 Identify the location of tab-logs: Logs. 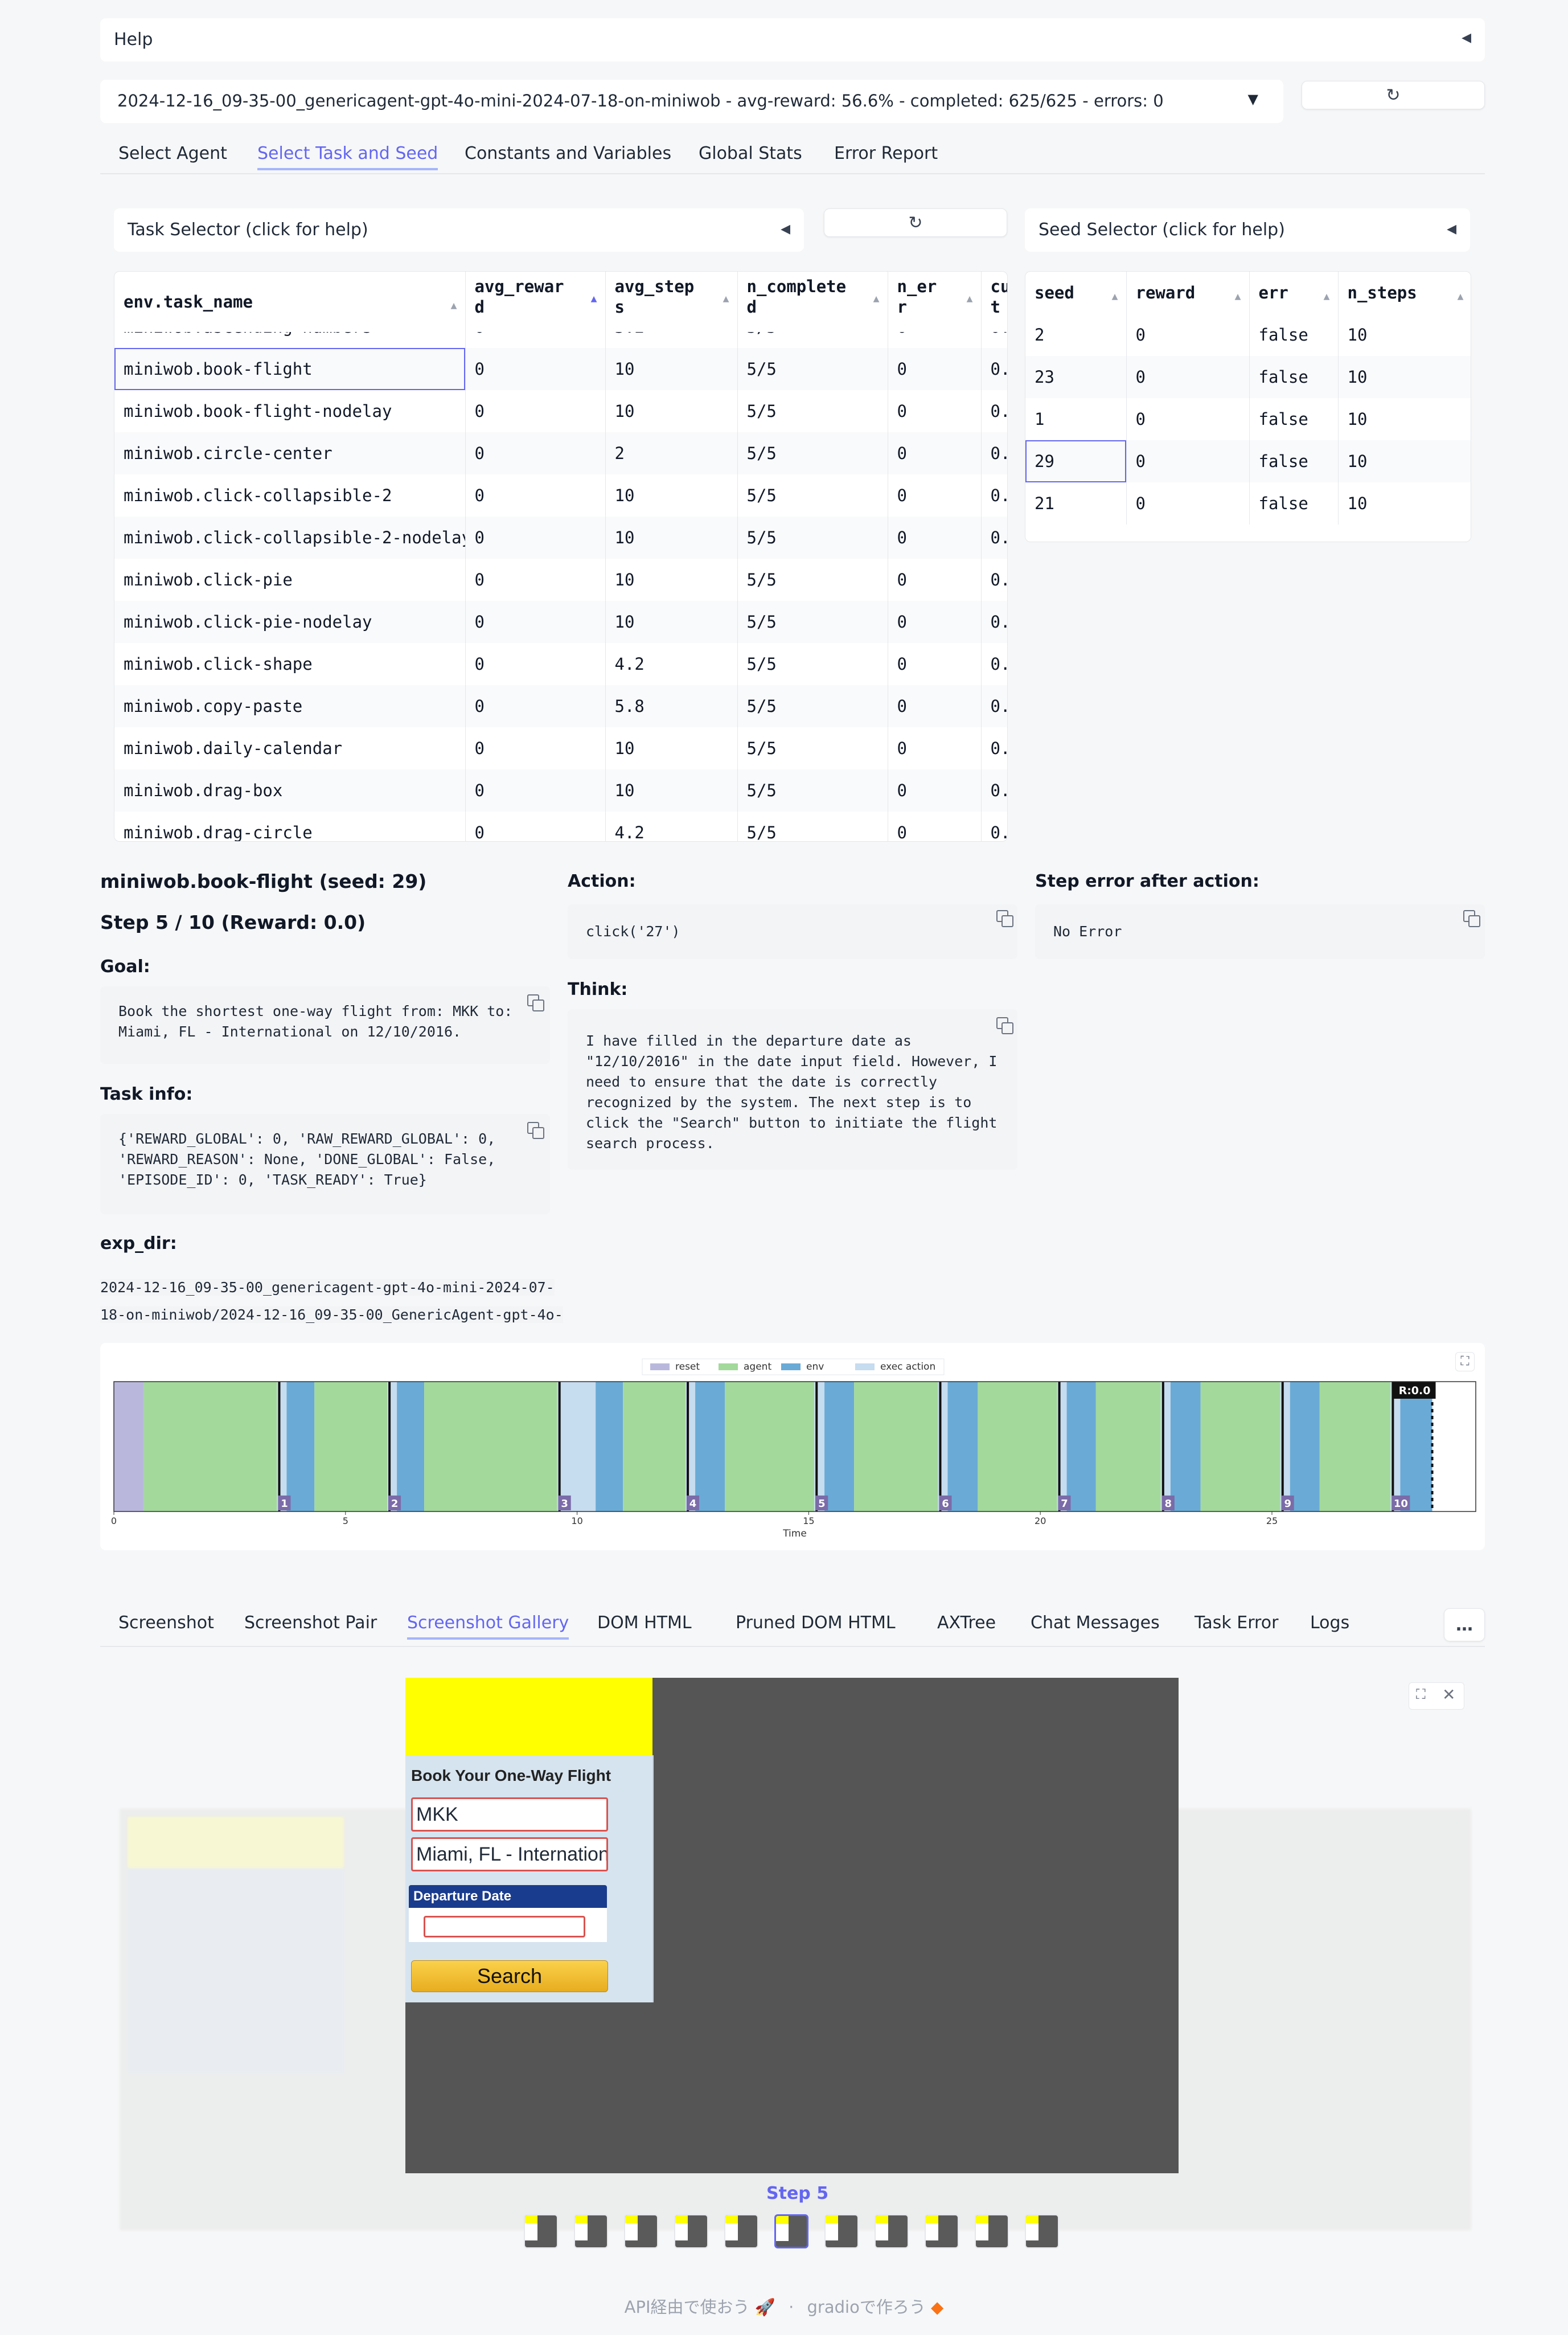
(1330, 1623).